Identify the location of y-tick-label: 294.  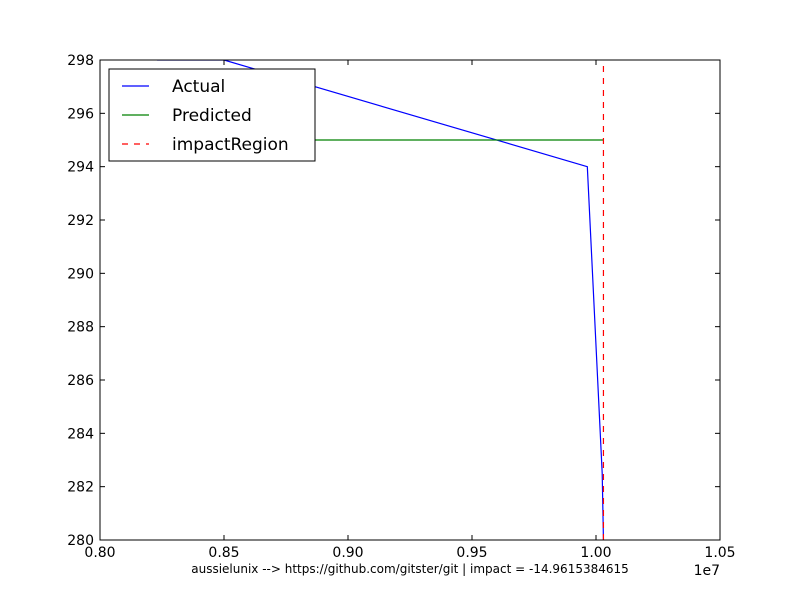
(80, 168).